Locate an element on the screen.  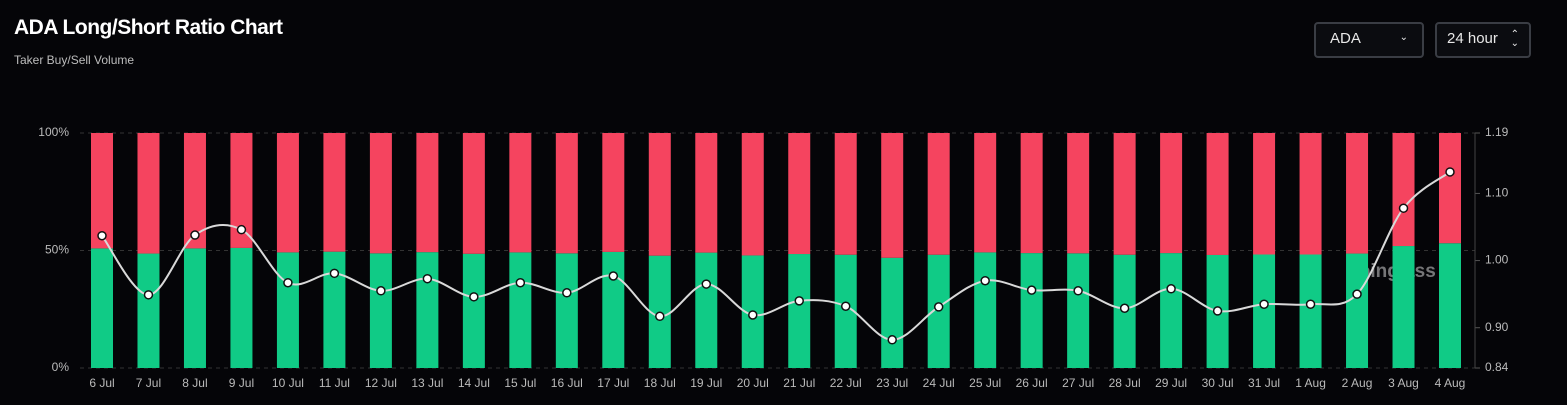
subtitle: Taker Buy/Sell Volume is located at coordinates (74, 60).